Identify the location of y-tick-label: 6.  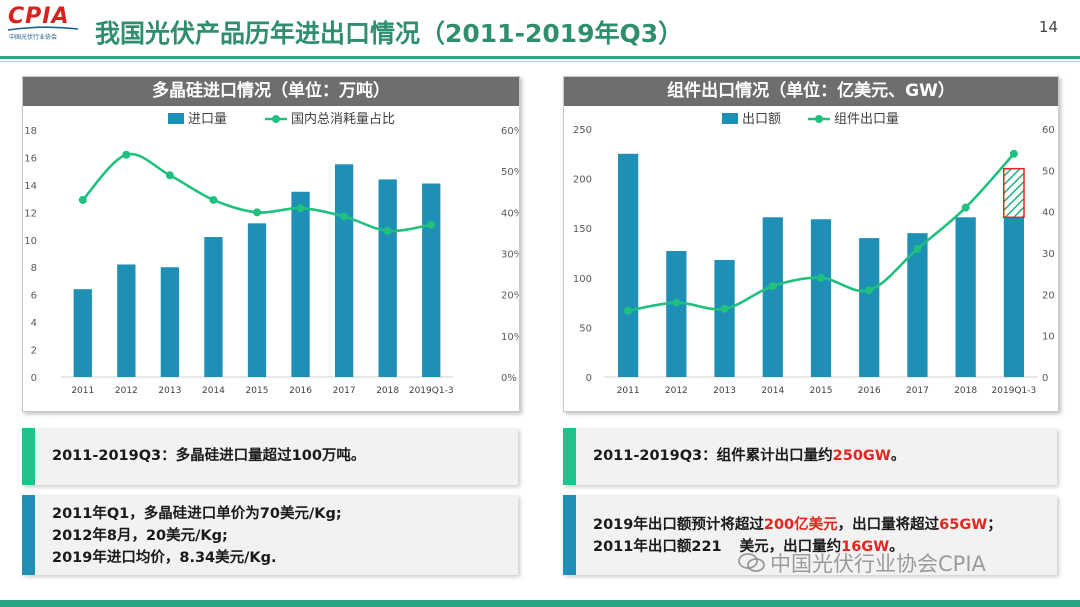
(34, 296).